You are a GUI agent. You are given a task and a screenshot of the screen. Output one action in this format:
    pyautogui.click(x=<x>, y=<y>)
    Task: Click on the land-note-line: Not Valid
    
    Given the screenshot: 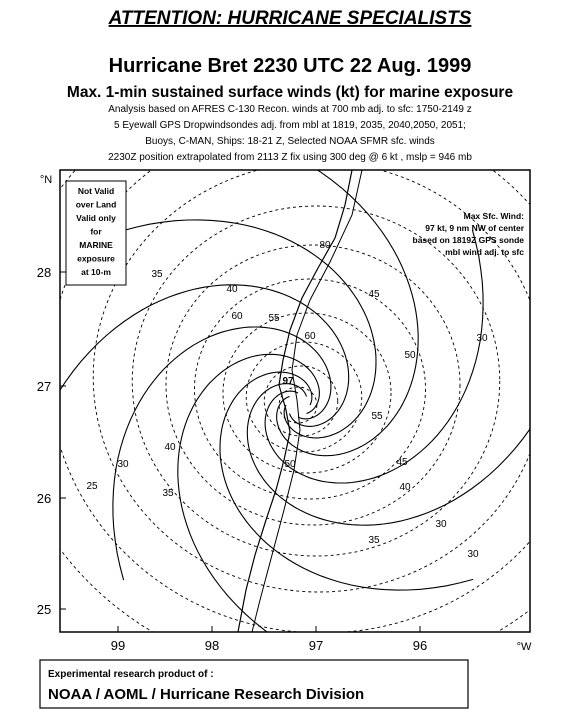 What is the action you would take?
    pyautogui.click(x=96, y=191)
    